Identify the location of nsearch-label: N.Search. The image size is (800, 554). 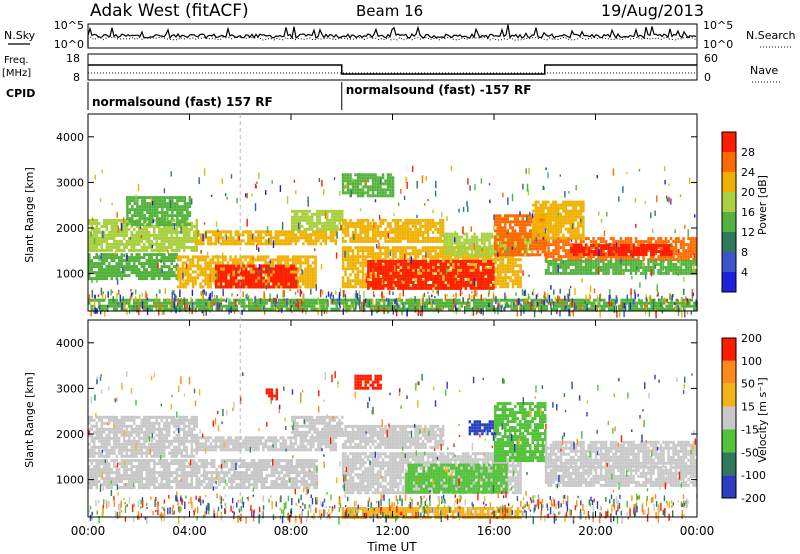
(771, 35).